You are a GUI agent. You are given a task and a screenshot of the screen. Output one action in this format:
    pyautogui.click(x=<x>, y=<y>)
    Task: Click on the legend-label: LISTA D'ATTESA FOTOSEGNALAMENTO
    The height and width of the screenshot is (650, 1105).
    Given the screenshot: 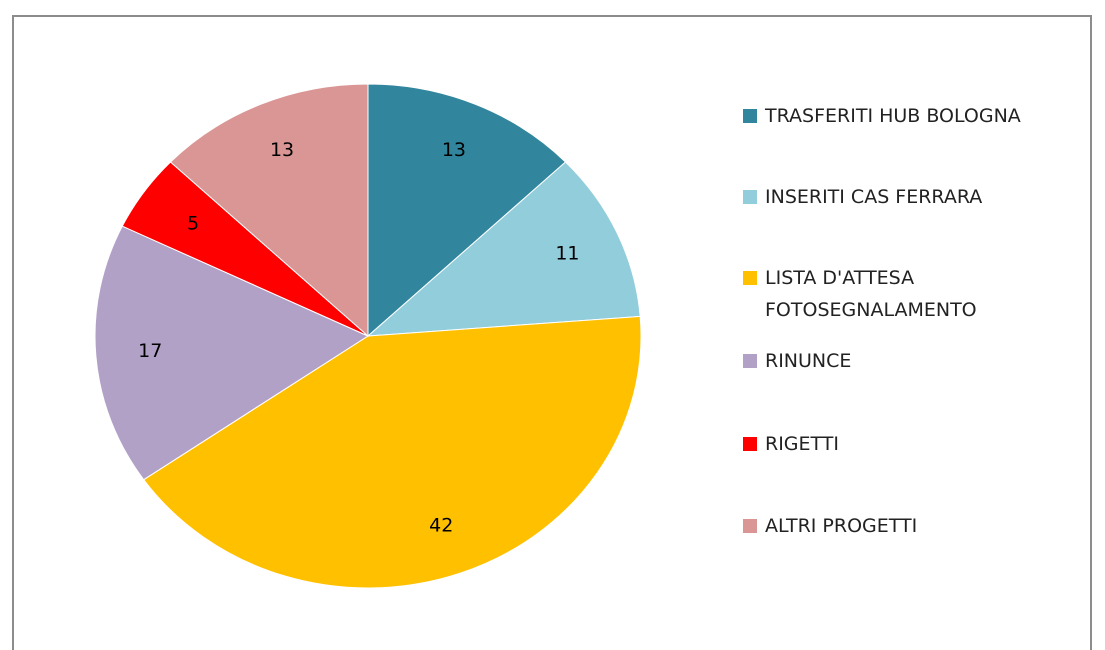 What is the action you would take?
    pyautogui.click(x=871, y=294)
    